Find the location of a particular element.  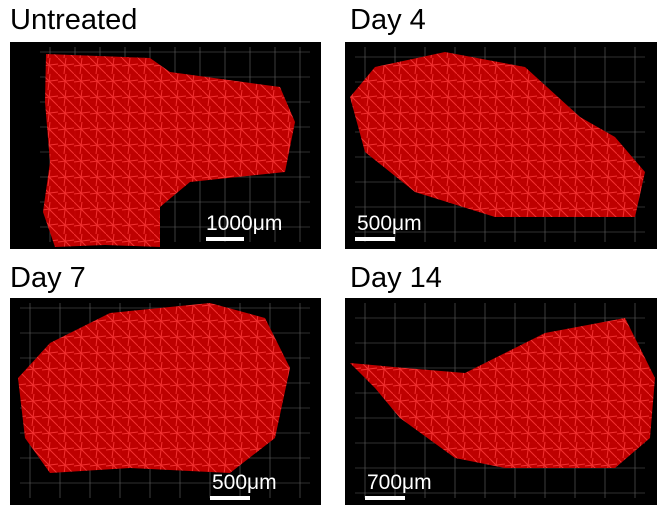

scale-bar-untreated is located at coordinates (225, 239).